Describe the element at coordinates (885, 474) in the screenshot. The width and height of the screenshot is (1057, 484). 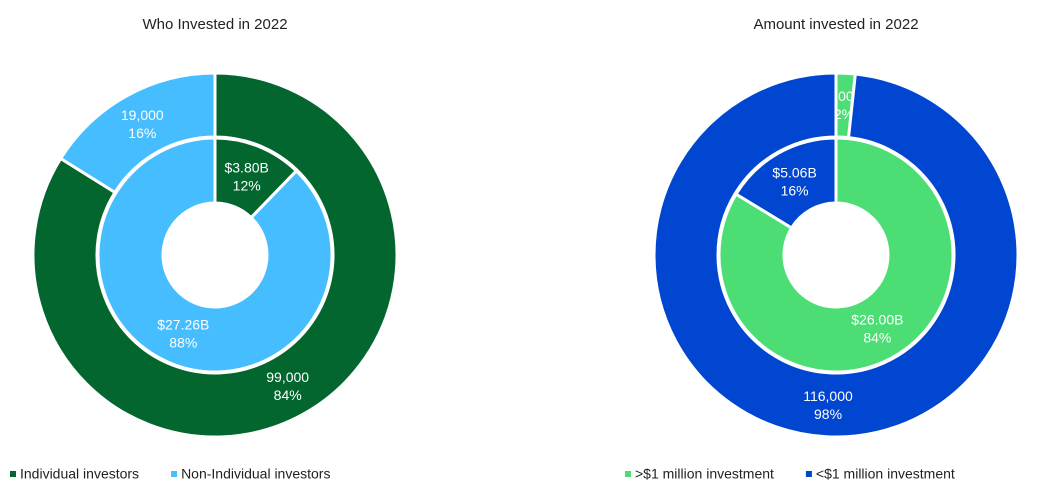
I see `legend-label: <$1 million investment` at that location.